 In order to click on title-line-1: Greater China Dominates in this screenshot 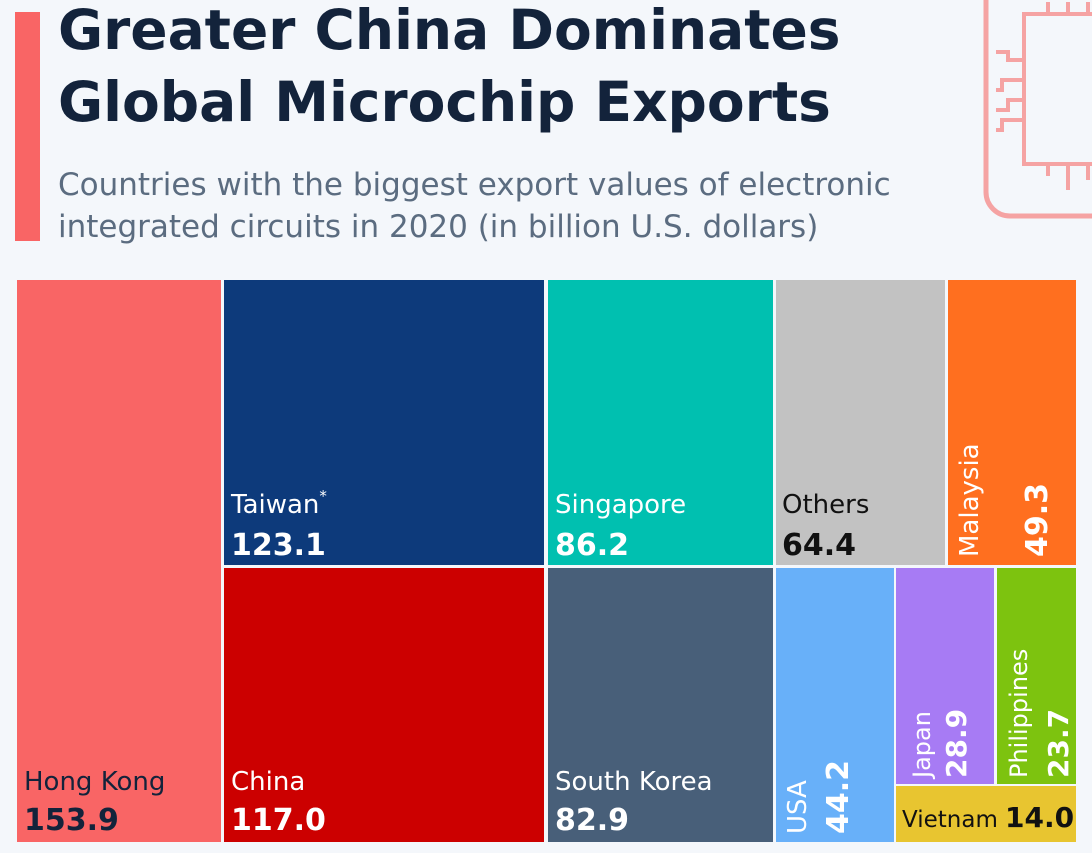, I will do `click(449, 31)`.